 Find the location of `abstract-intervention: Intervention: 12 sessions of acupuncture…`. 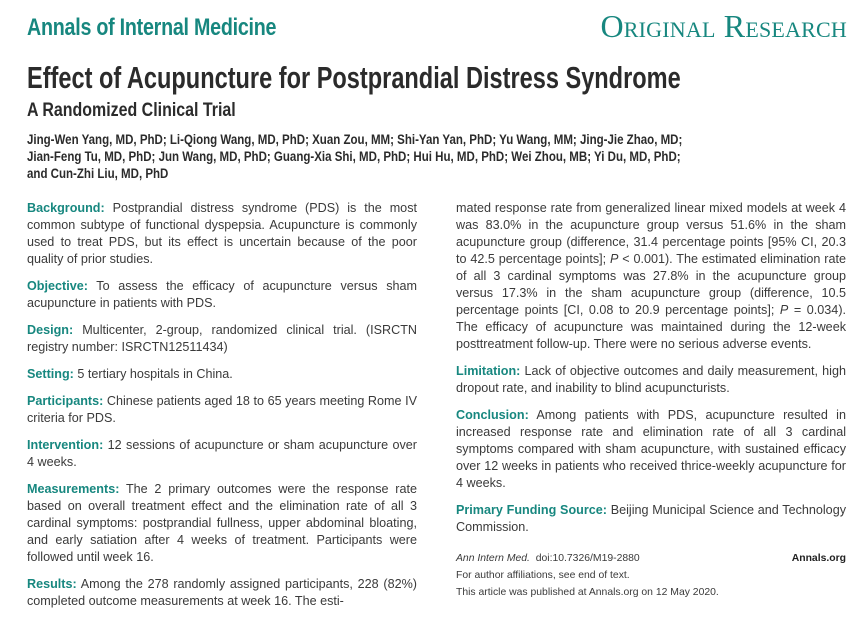

abstract-intervention: Intervention: 12 sessions of acupuncture… is located at coordinates (222, 454).